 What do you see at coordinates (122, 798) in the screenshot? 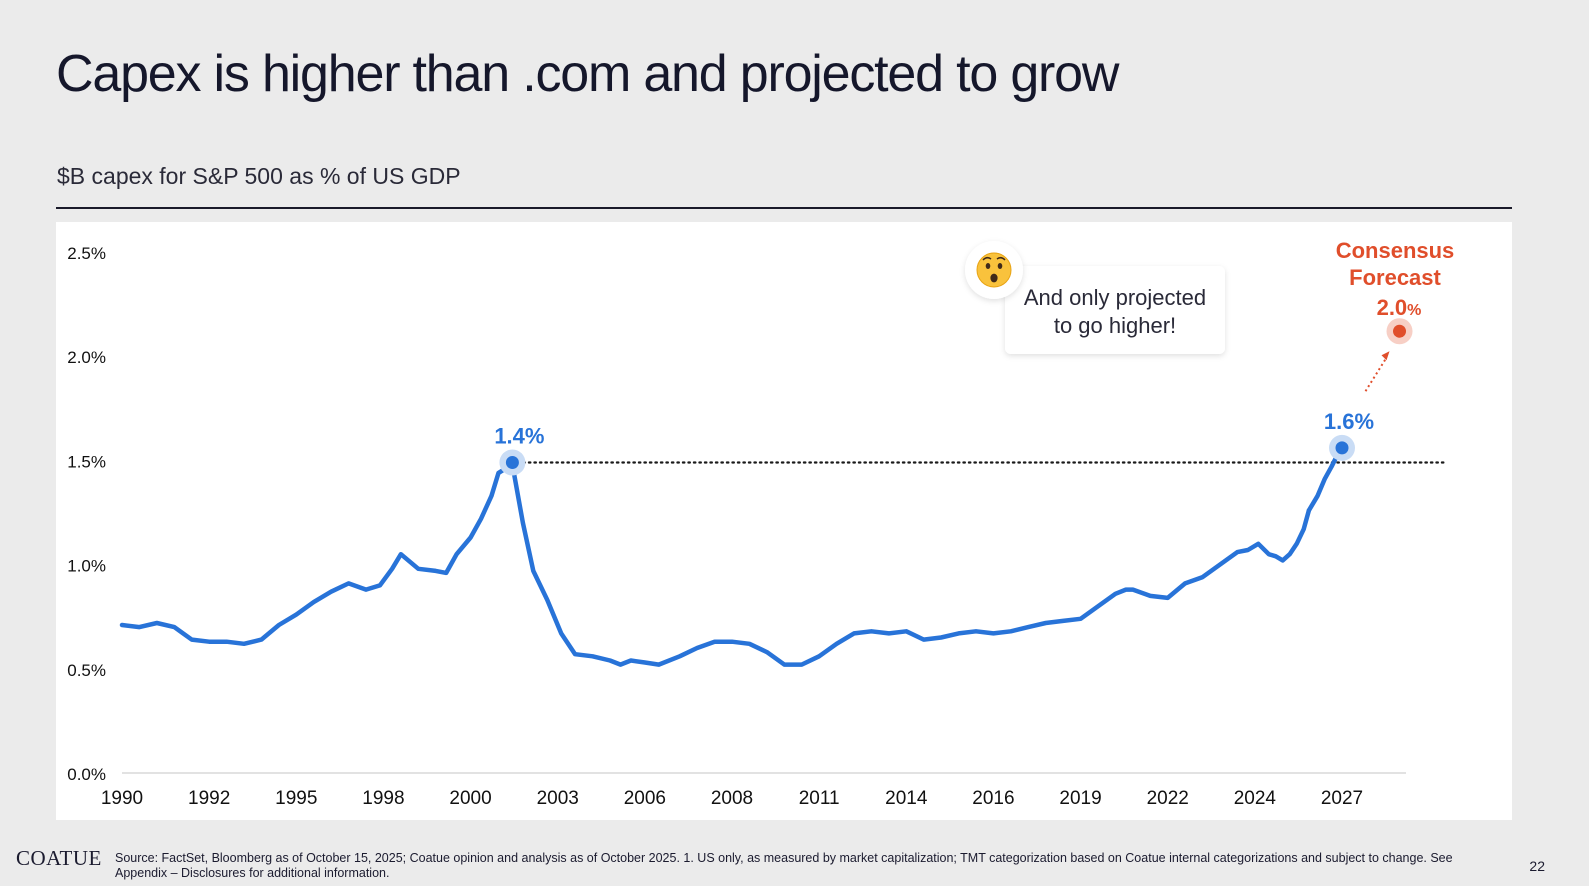
I see `x-tick-label: 1990` at bounding box center [122, 798].